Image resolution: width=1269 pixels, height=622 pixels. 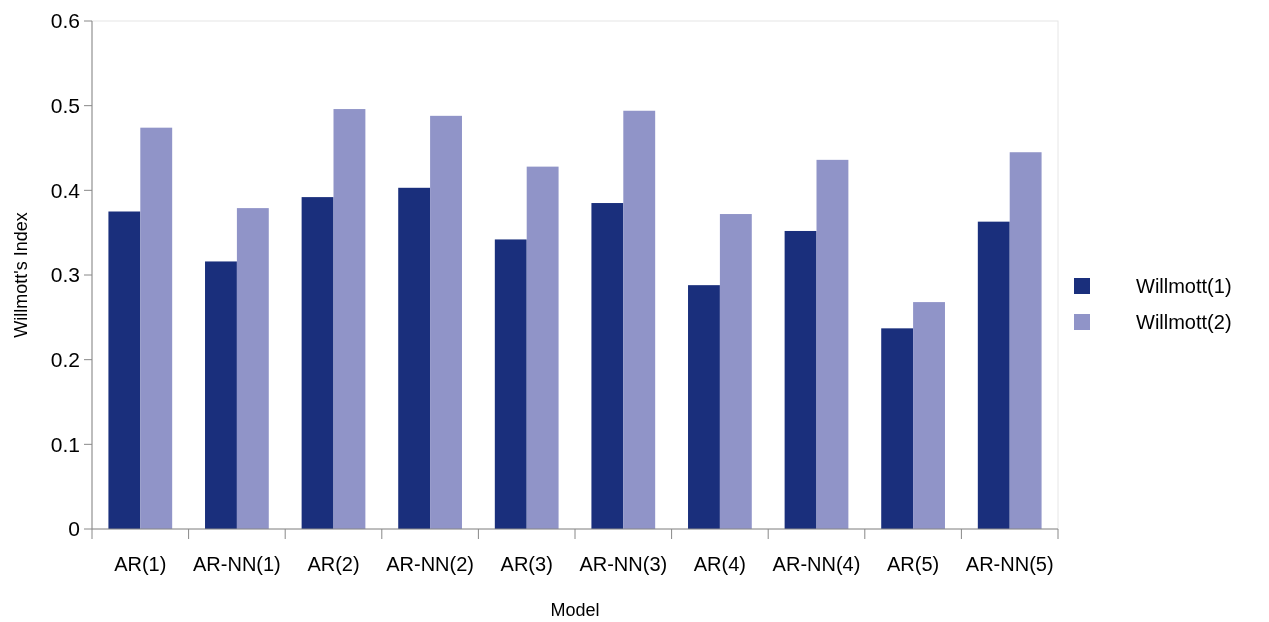 What do you see at coordinates (333, 564) in the screenshot?
I see `x-tick-label: AR(2)` at bounding box center [333, 564].